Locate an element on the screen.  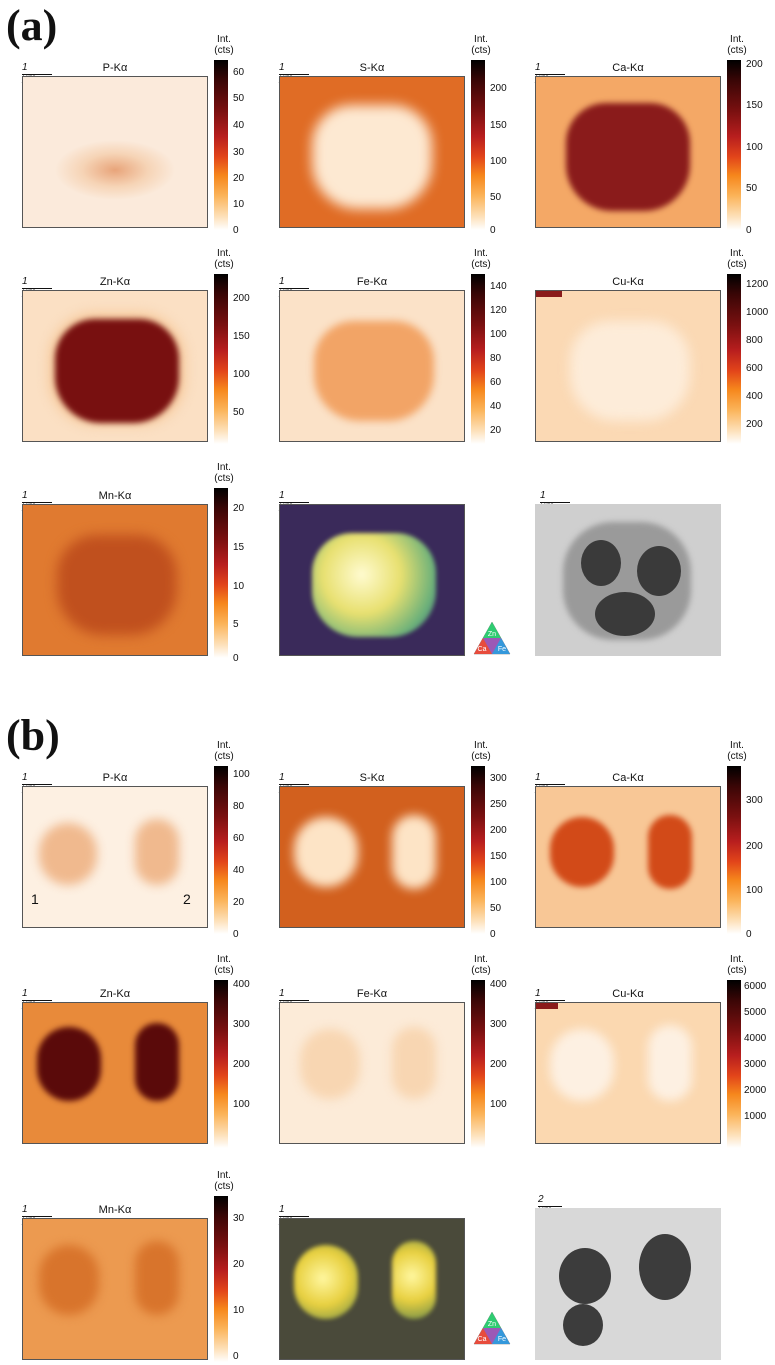
xrf-map-fe is located at coordinates (372, 1073).